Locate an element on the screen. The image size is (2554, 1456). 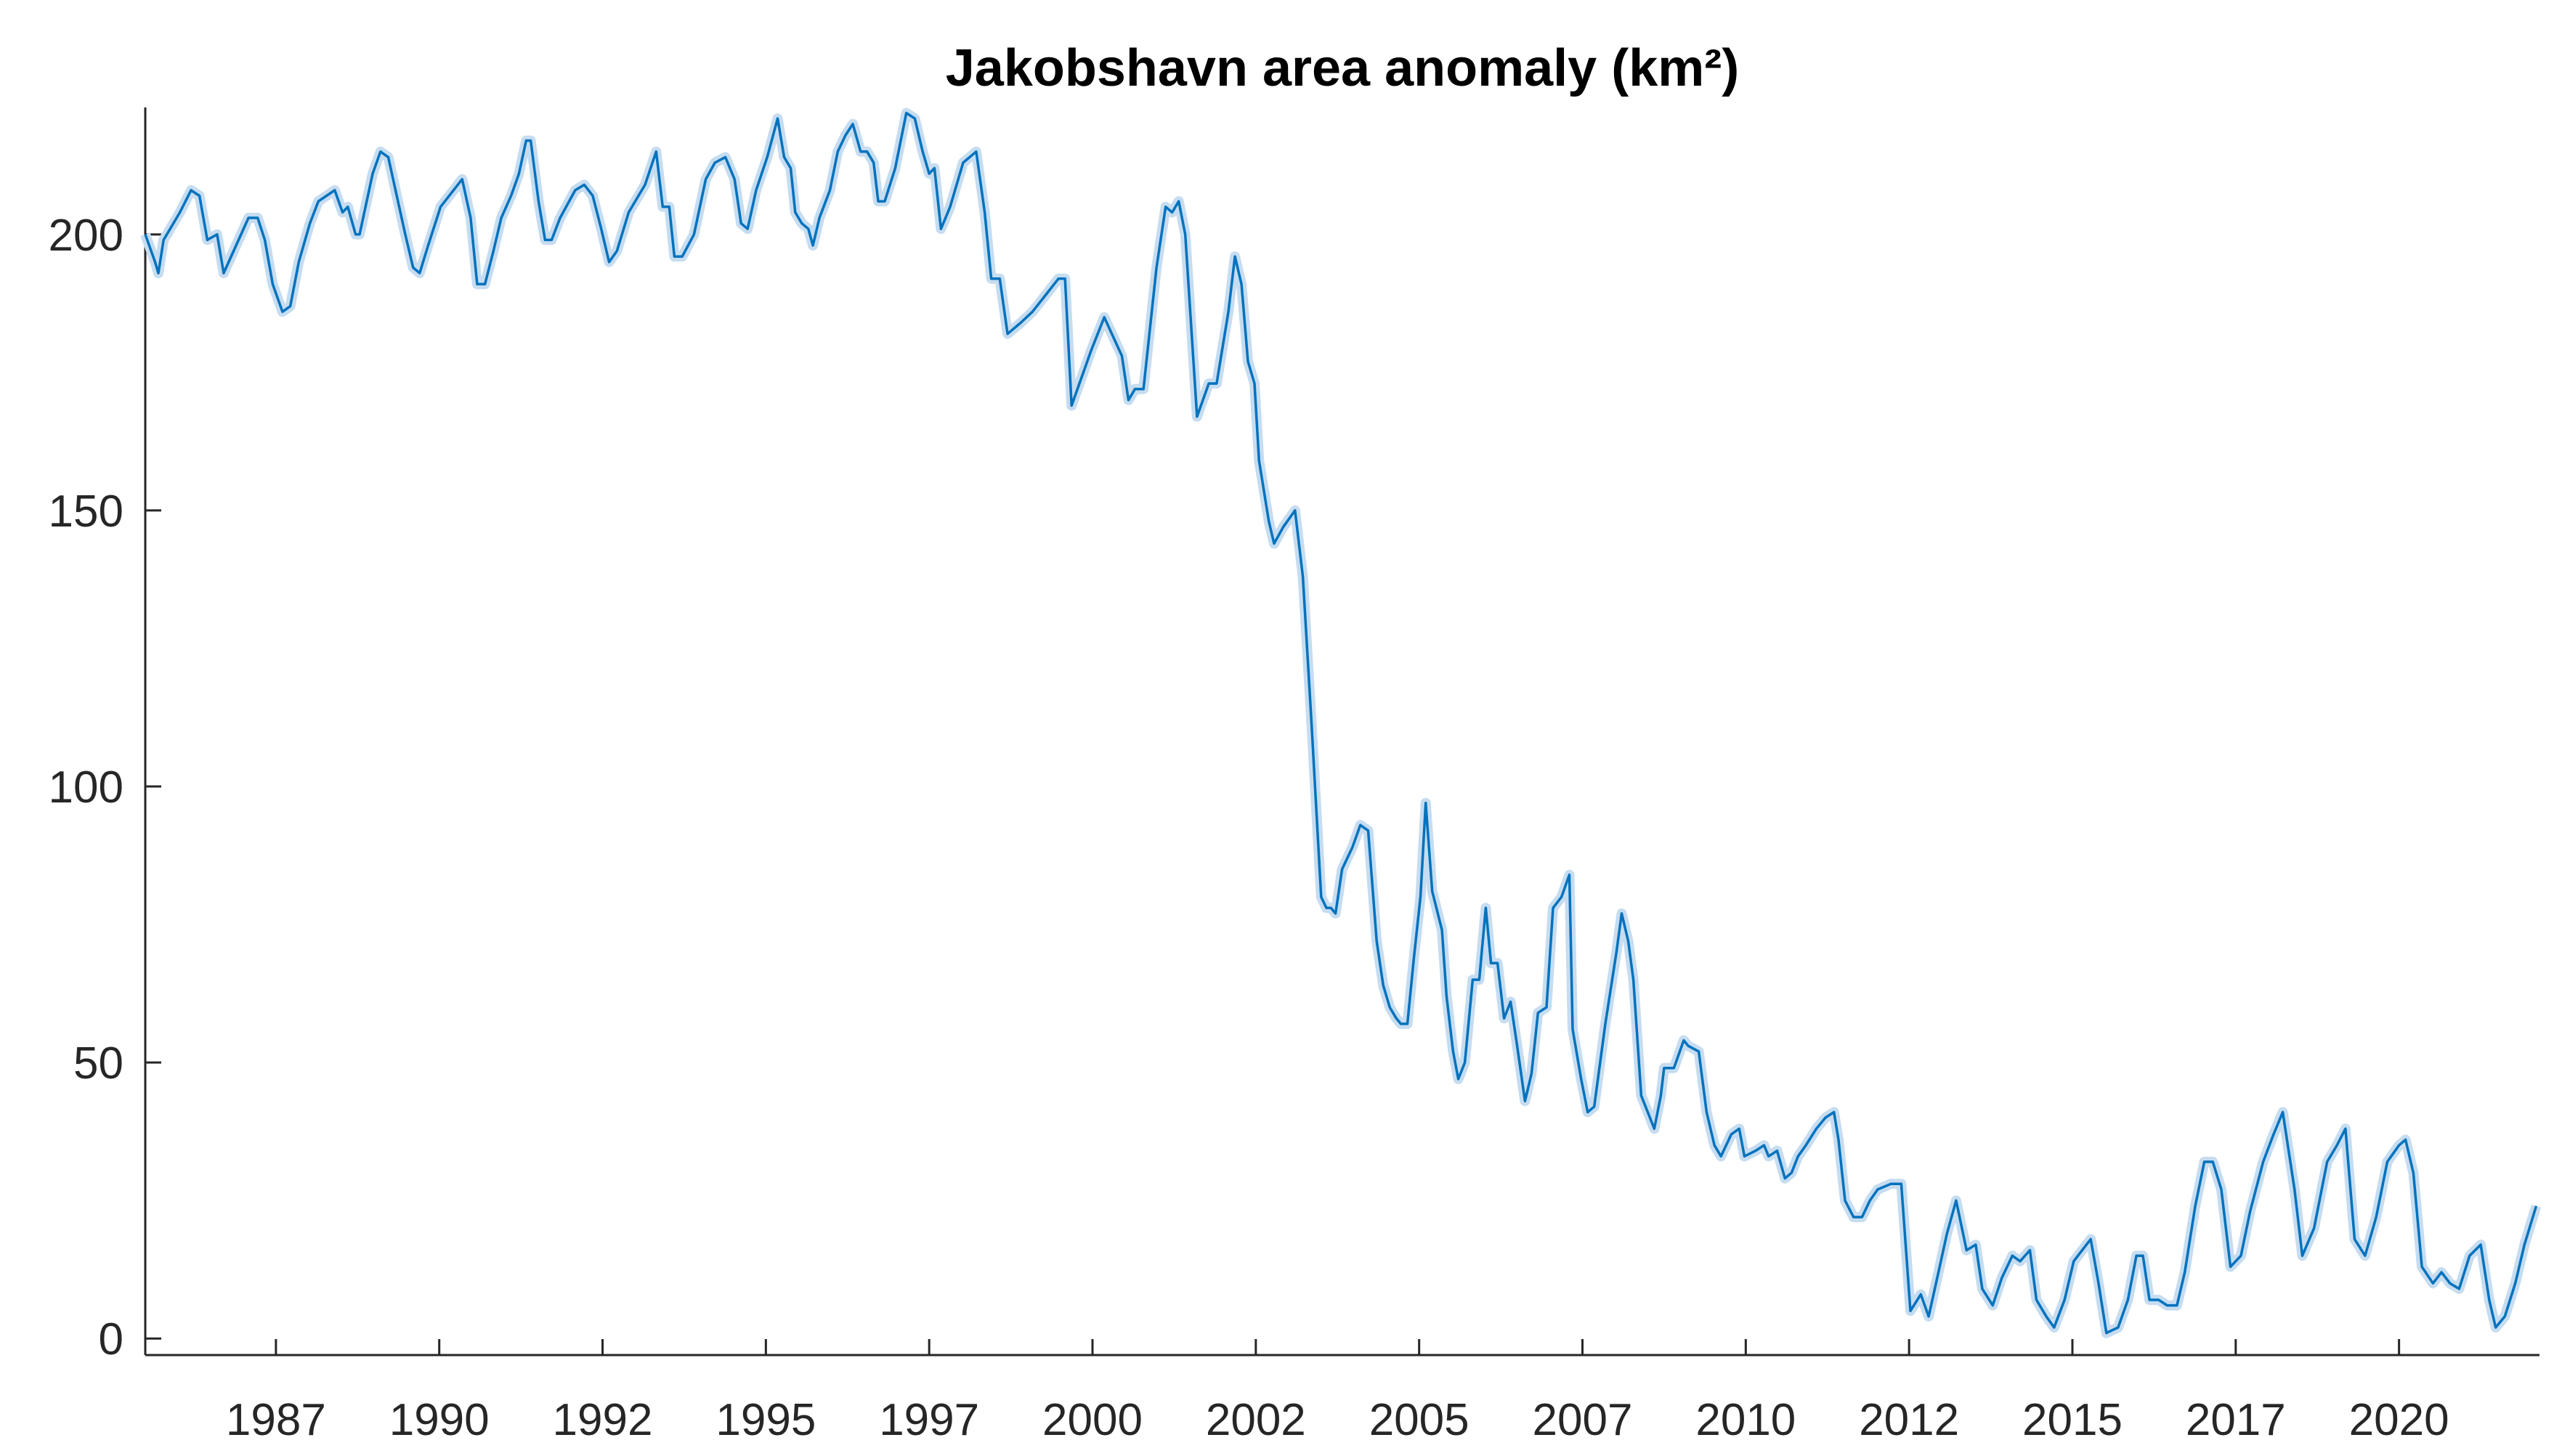
x-tick-label: 2000 is located at coordinates (1092, 1420).